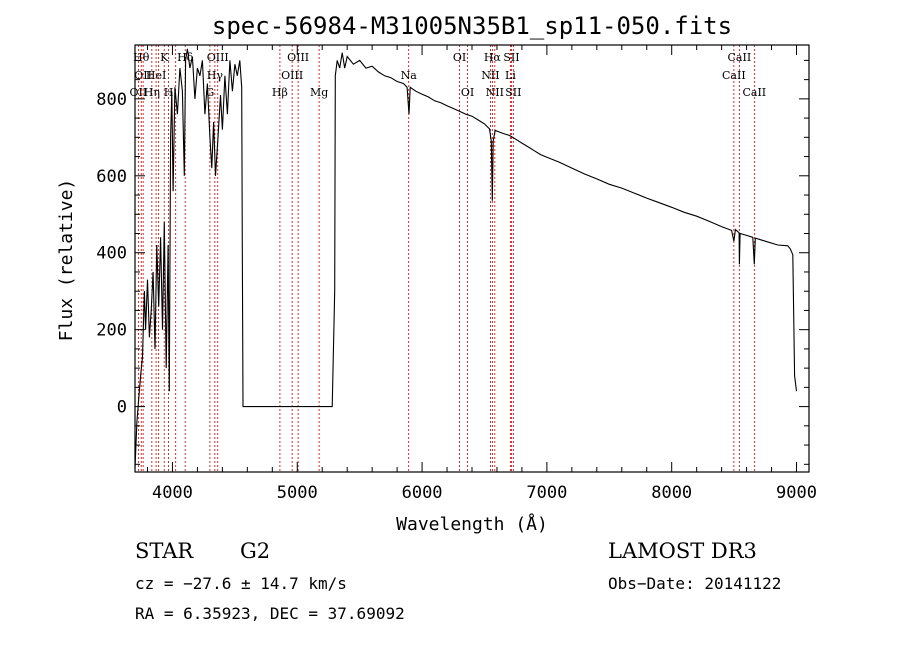 The image size is (900, 649). I want to click on observation-date: Obs−Date: 20141122, so click(695, 583).